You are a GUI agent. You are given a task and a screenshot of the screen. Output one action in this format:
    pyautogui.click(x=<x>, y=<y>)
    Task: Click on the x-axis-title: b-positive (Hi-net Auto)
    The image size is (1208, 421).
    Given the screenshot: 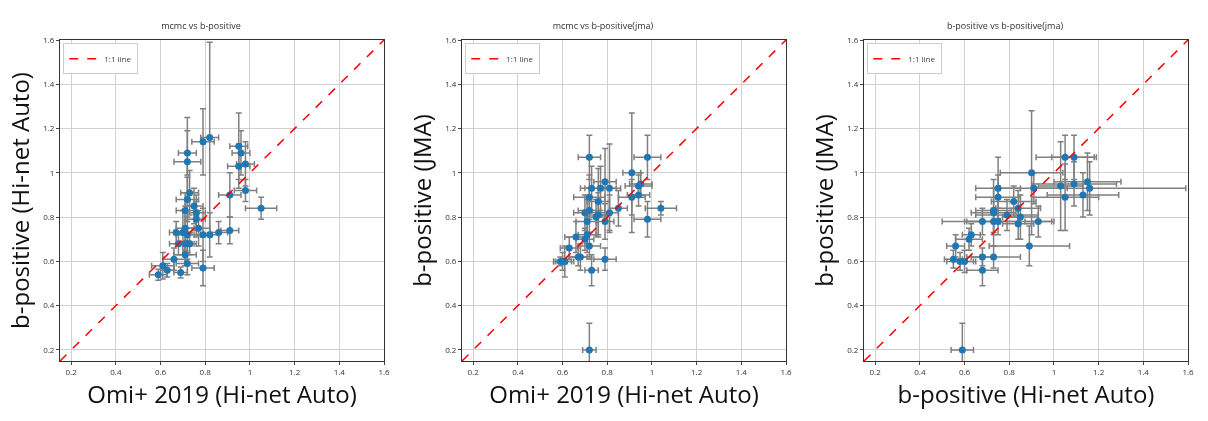 What is the action you would take?
    pyautogui.click(x=1026, y=393)
    